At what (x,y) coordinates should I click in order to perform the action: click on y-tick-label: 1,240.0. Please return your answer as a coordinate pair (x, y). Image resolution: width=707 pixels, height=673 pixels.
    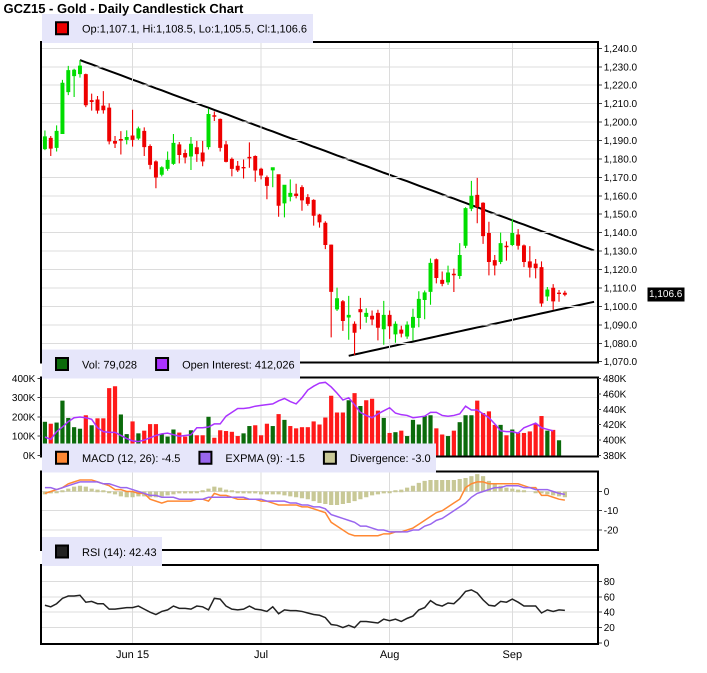
    Looking at the image, I should click on (621, 49).